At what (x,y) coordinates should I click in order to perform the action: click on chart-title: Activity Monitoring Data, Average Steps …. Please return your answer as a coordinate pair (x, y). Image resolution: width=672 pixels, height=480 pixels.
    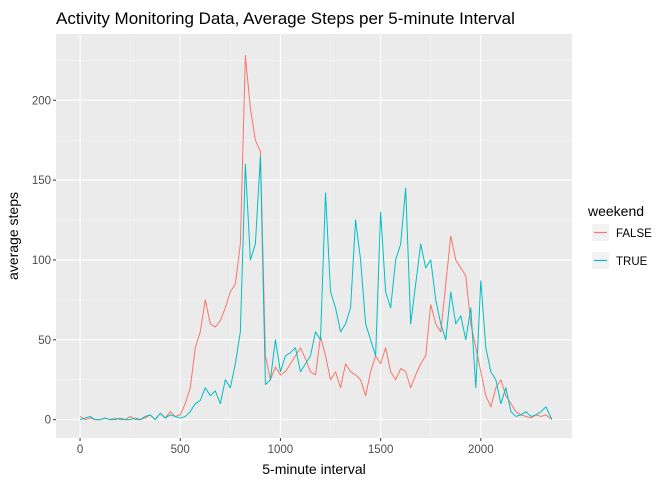
    Looking at the image, I should click on (285, 18).